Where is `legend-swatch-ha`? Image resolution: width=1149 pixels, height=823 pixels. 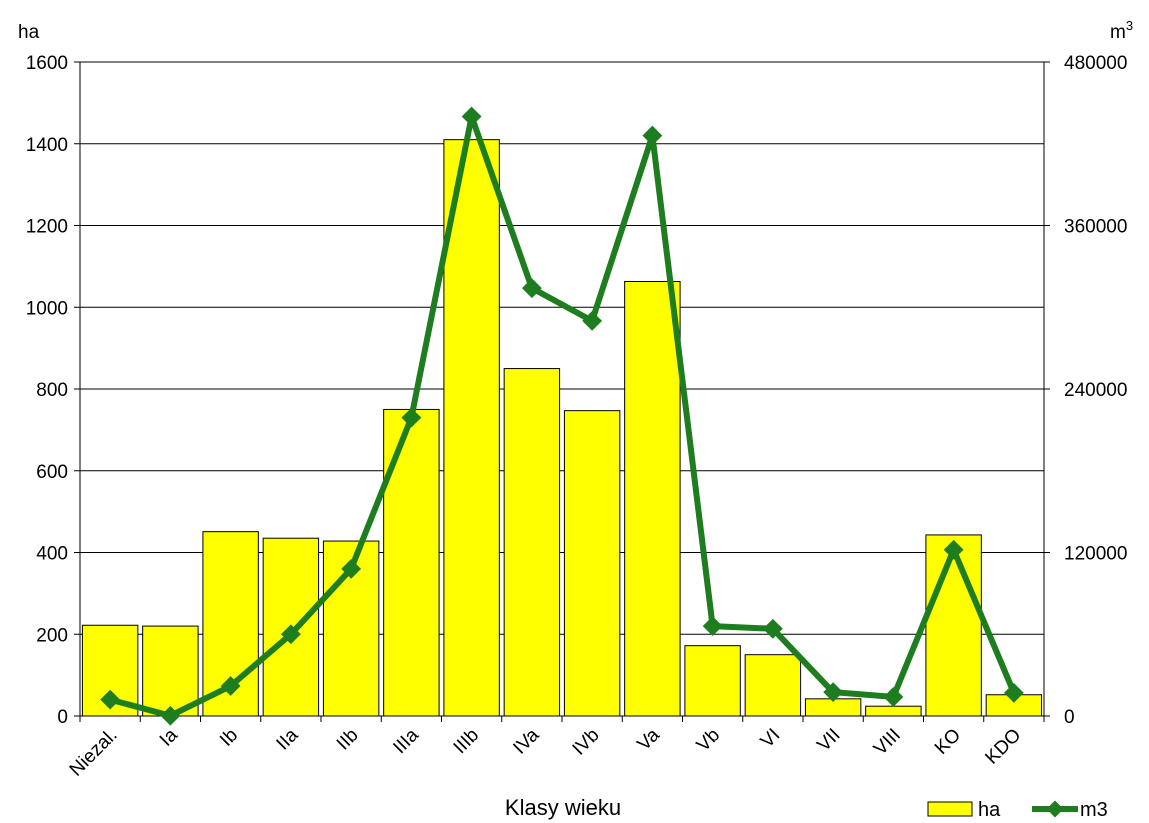
legend-swatch-ha is located at coordinates (950, 809).